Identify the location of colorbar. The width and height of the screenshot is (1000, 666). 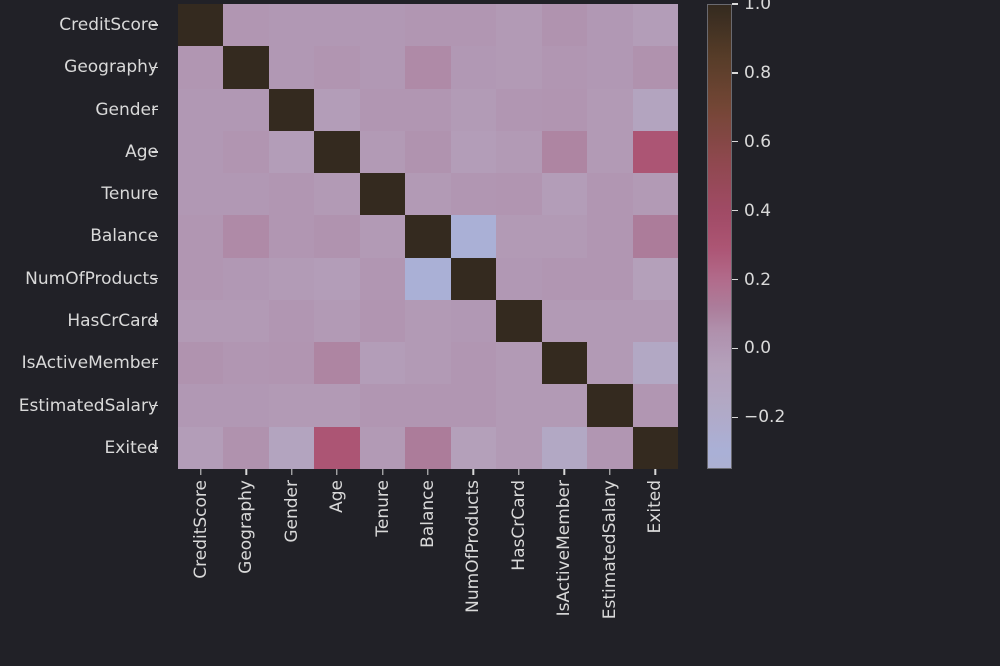
(719, 236).